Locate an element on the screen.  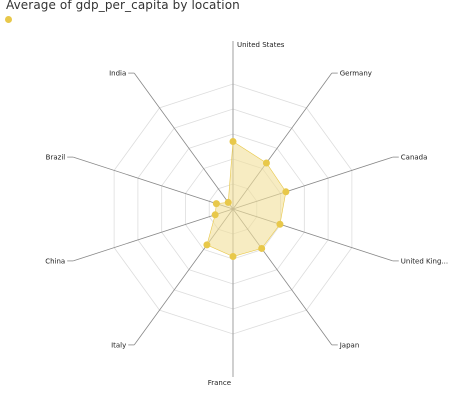
axis-label: China is located at coordinates (55, 261).